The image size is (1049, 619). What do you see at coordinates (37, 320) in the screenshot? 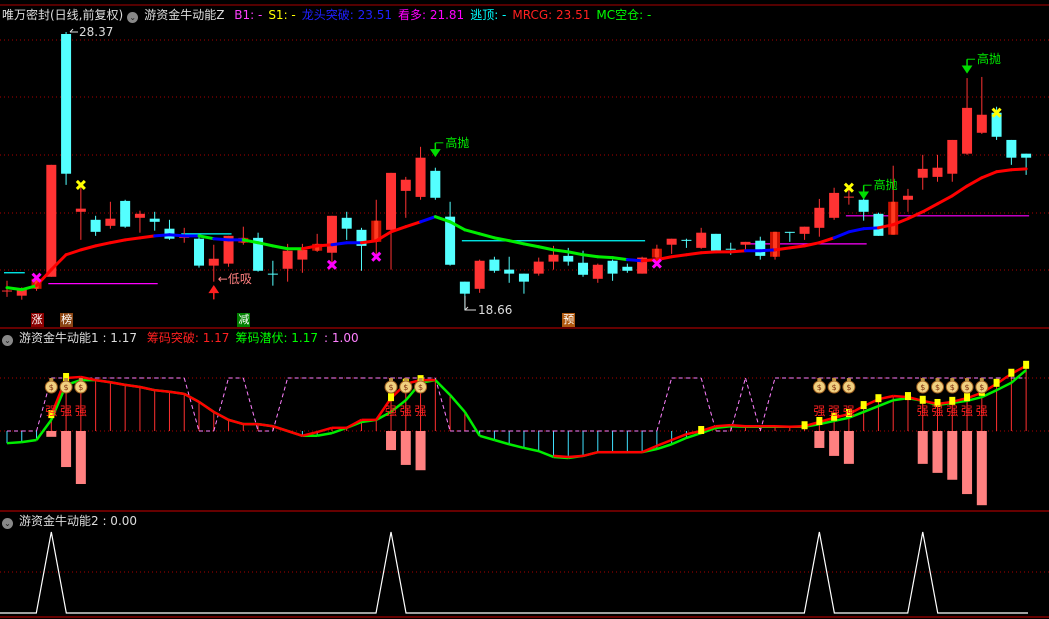
I see `signal-tag: 涨` at bounding box center [37, 320].